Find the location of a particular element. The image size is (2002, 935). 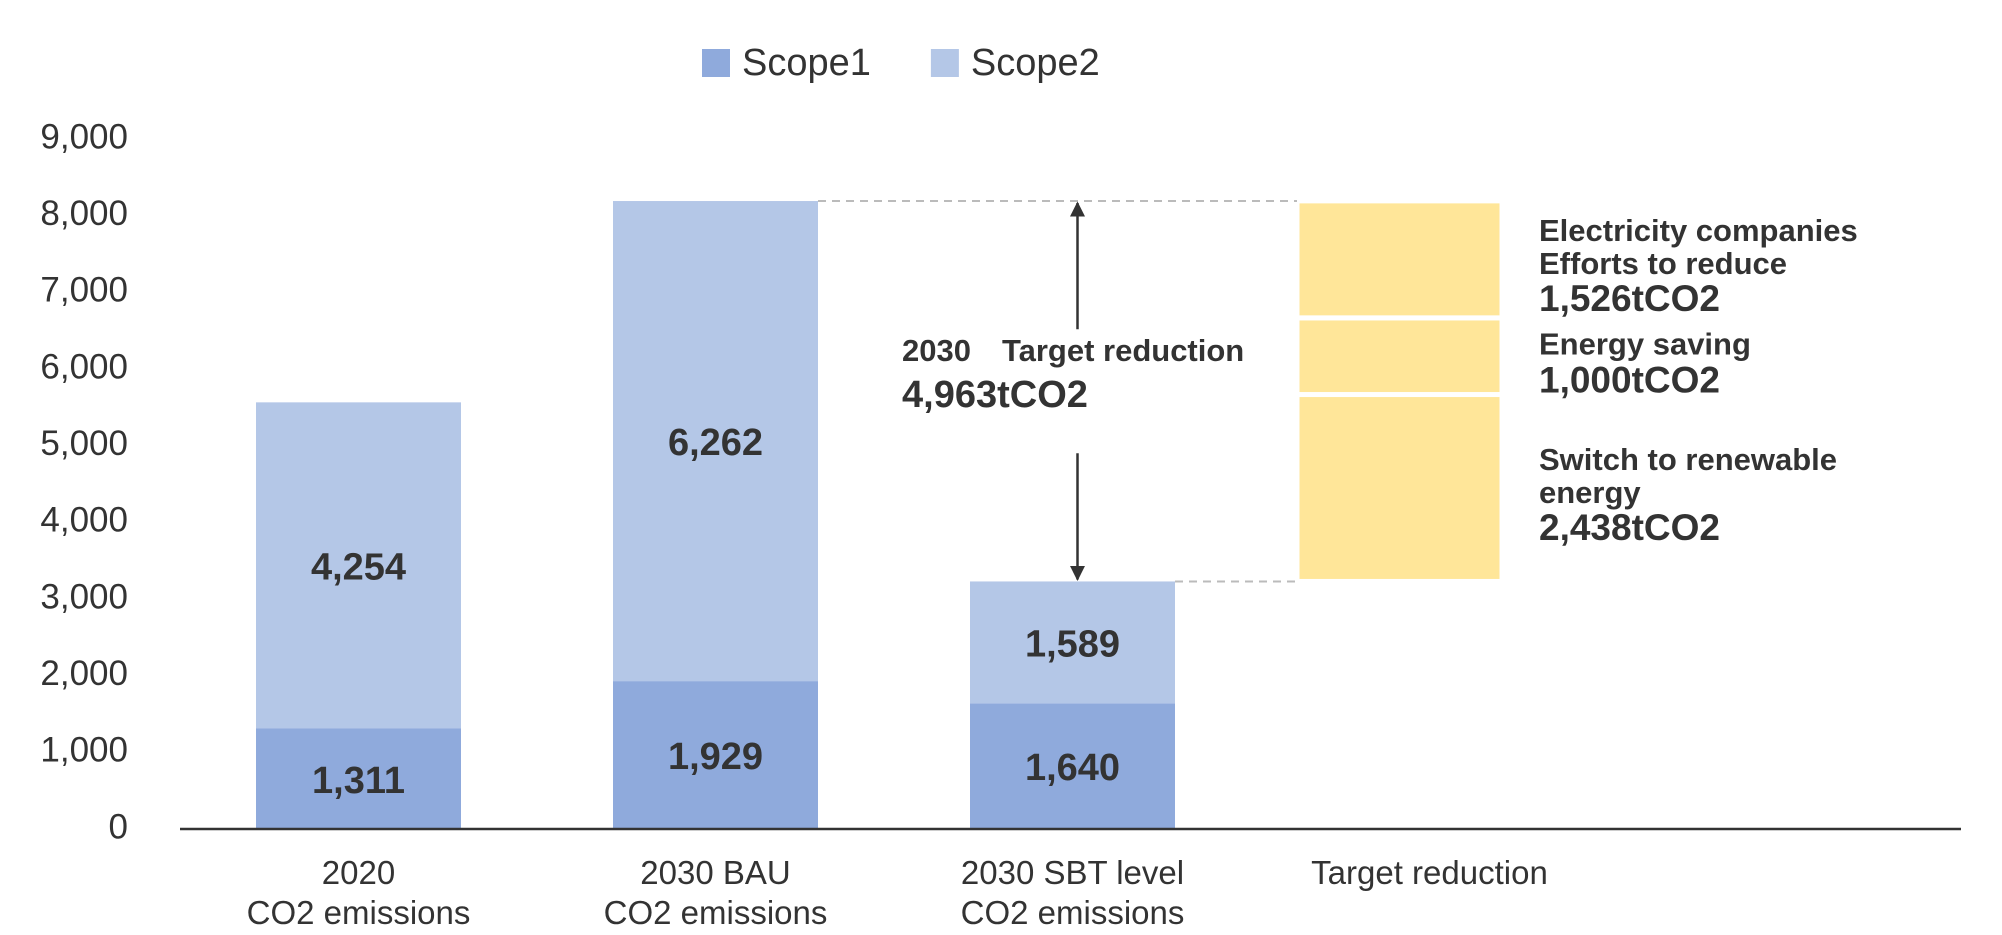

reduction-value: 1,526tCO2 is located at coordinates (1629, 299).